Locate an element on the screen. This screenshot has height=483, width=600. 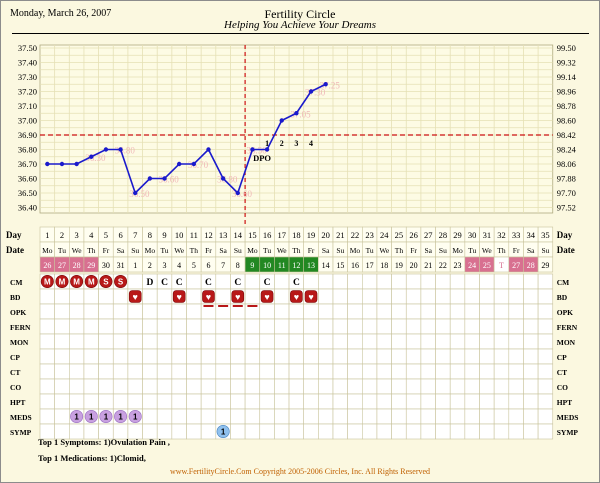
temp-data-label: 36.50 is located at coordinates (139, 194).